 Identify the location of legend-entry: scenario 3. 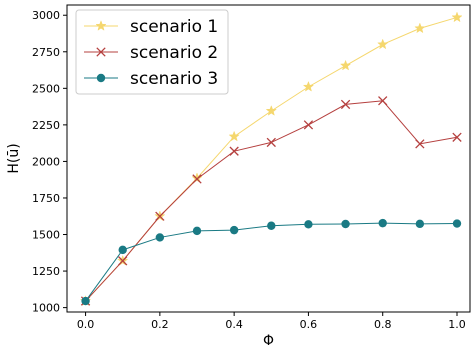
(151, 79).